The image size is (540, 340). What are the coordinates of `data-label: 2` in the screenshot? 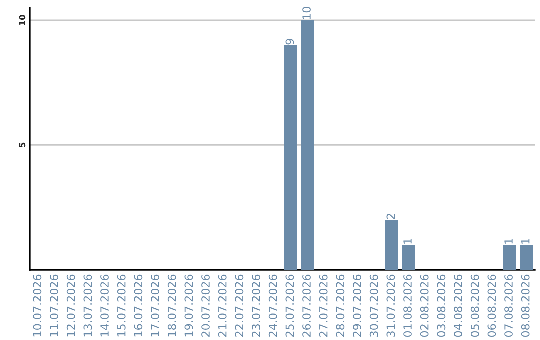 It's located at (390, 217).